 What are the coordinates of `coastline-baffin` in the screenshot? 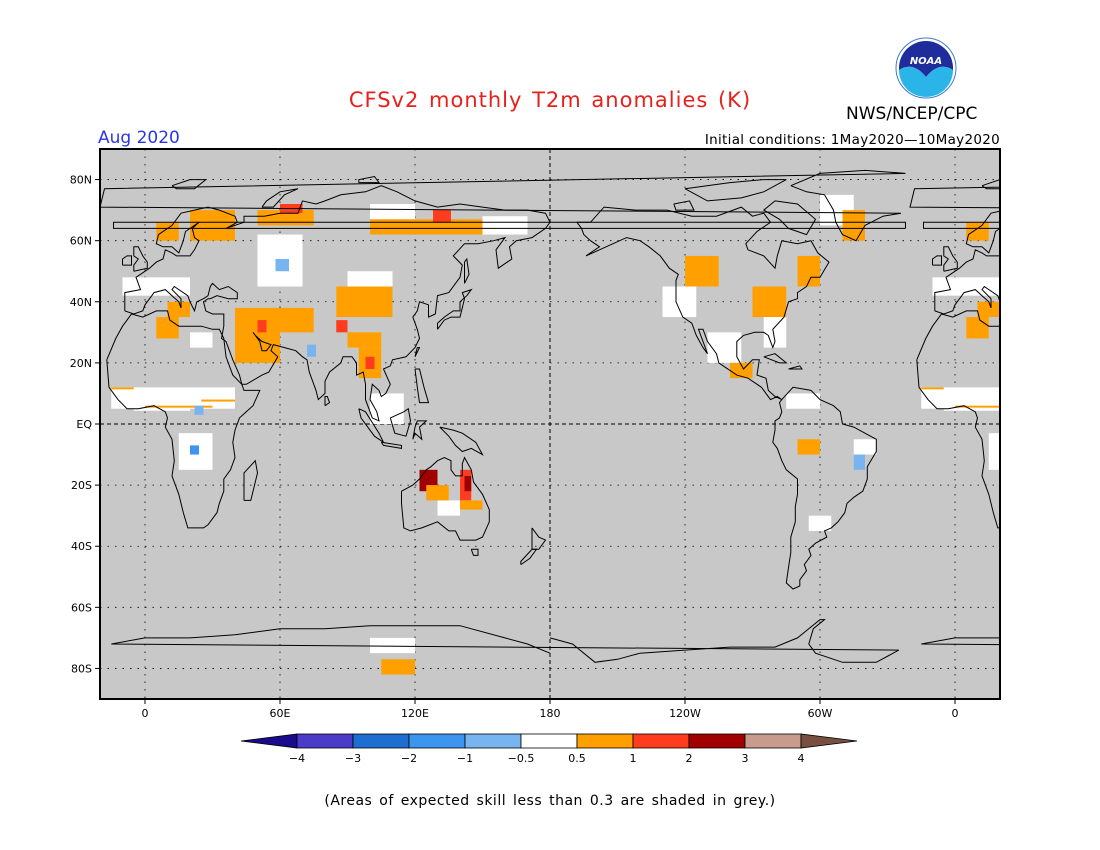 It's located at (789, 218).